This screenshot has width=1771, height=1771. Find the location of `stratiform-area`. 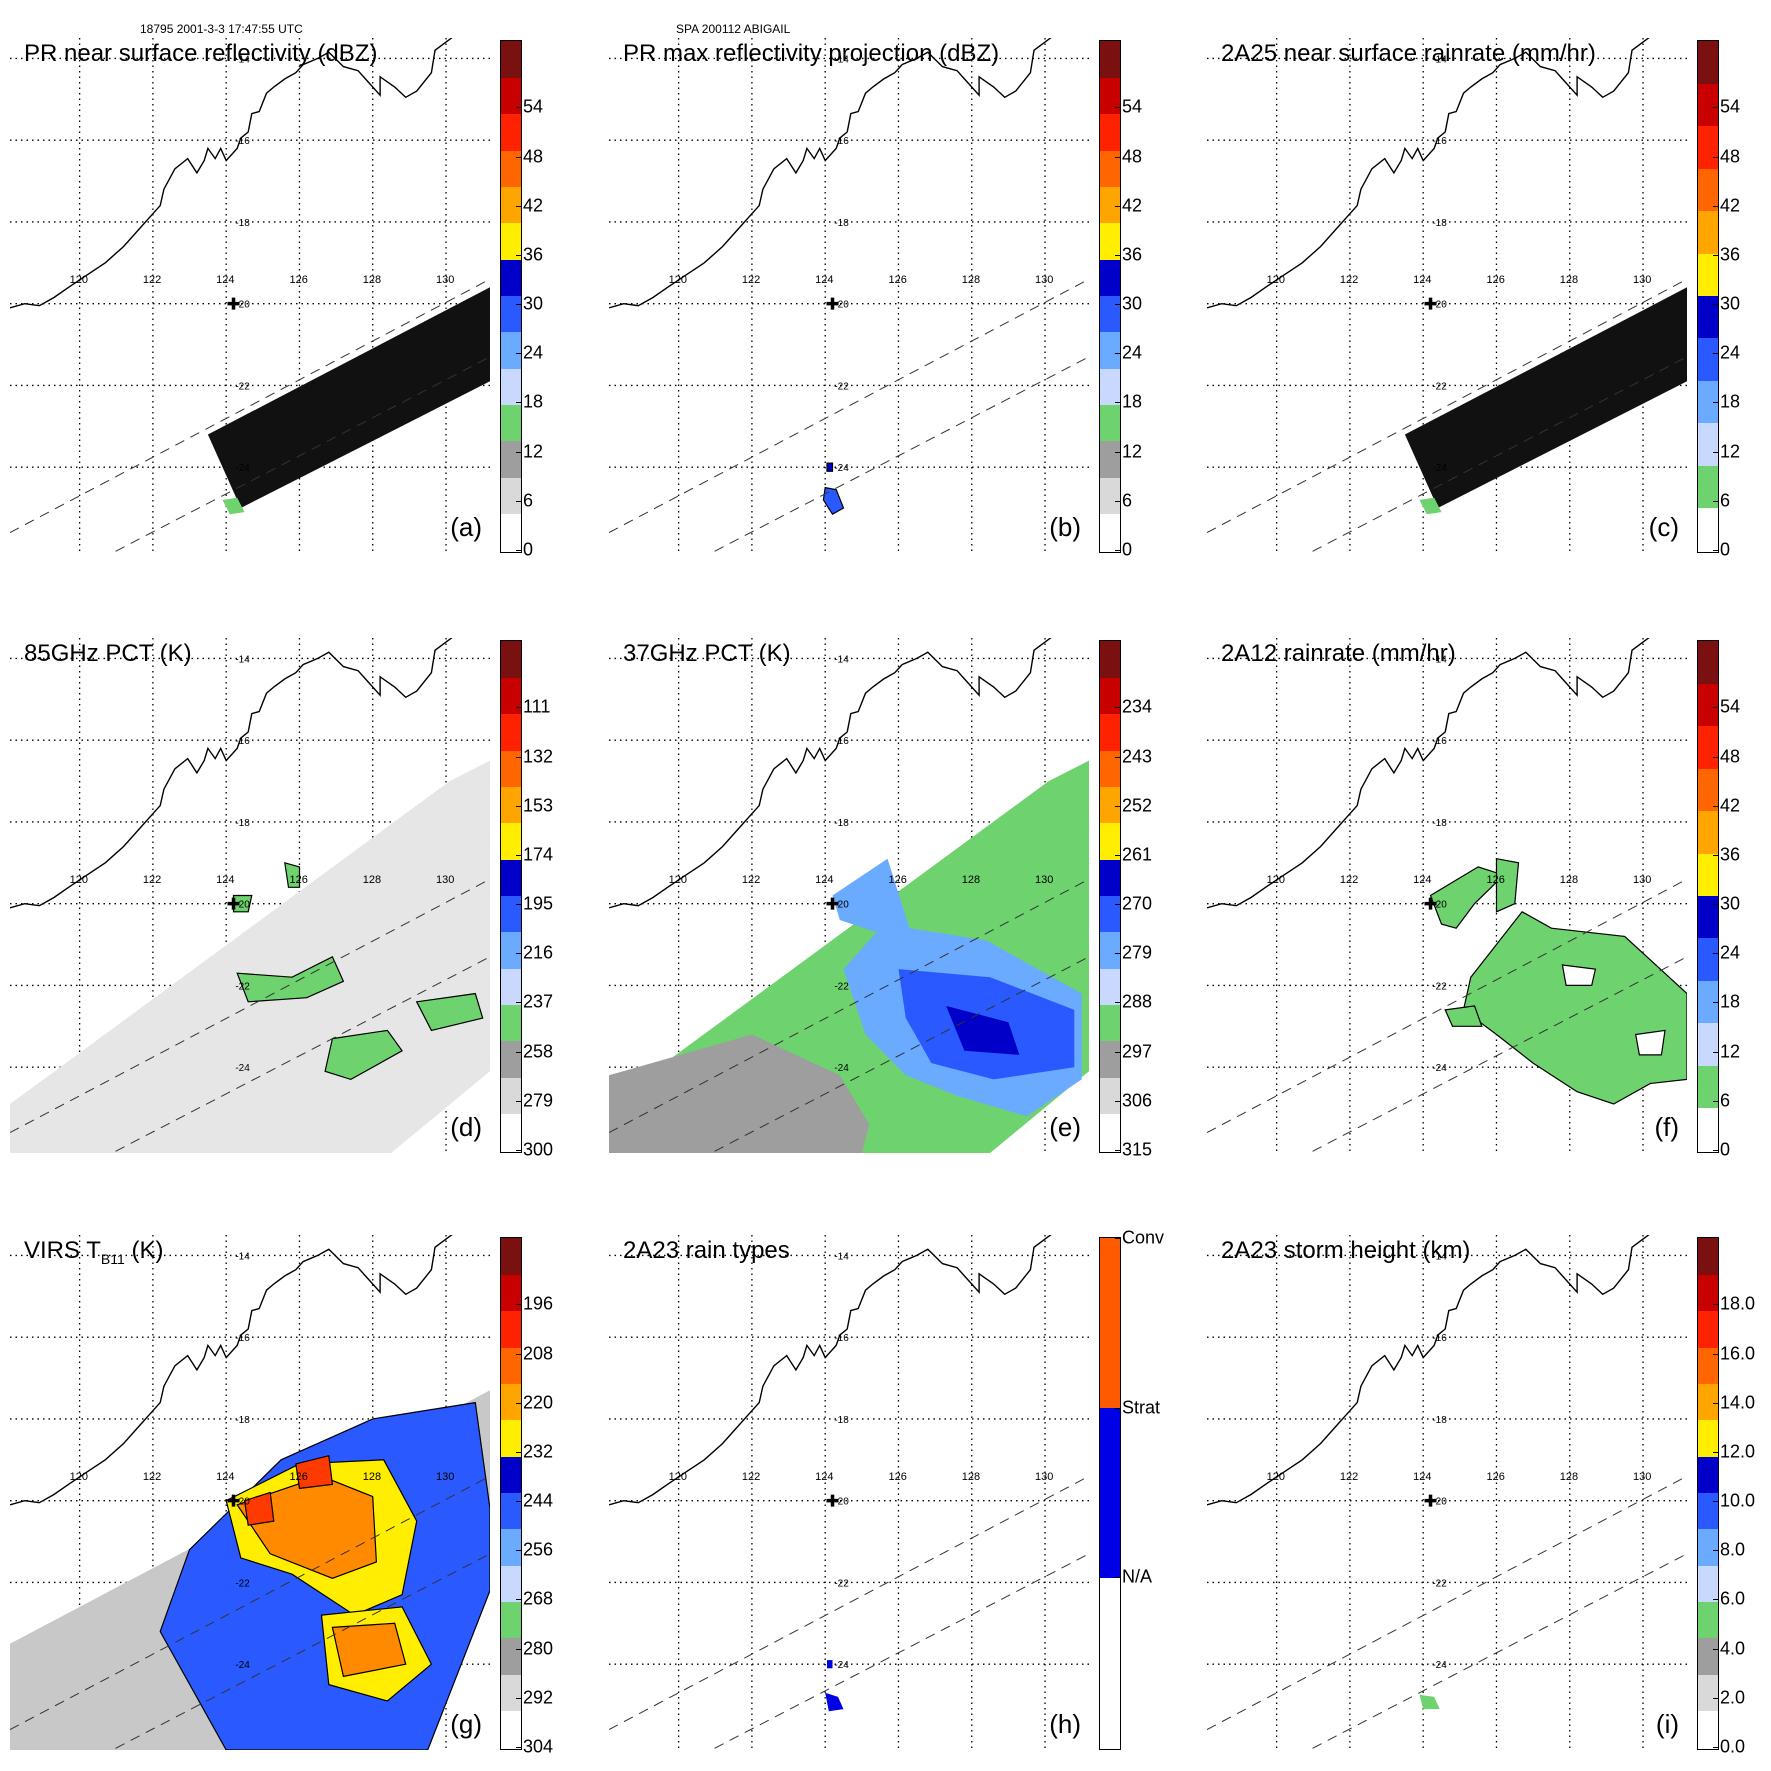

stratiform-area is located at coordinates (830, 1664).